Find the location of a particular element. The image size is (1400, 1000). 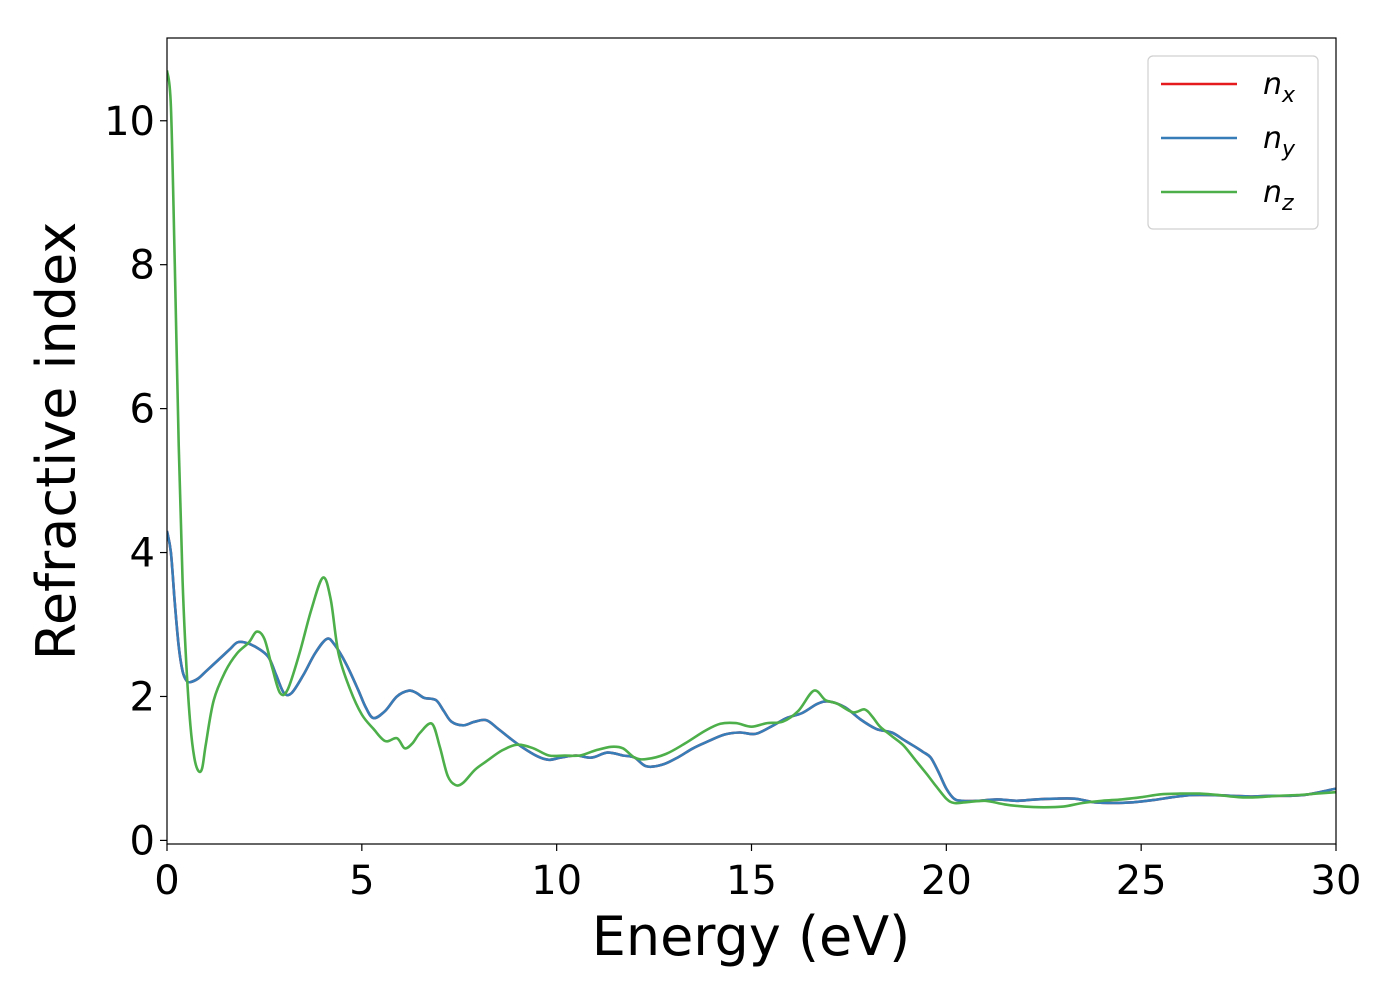

x-tick-label: 15 is located at coordinates (751, 881).